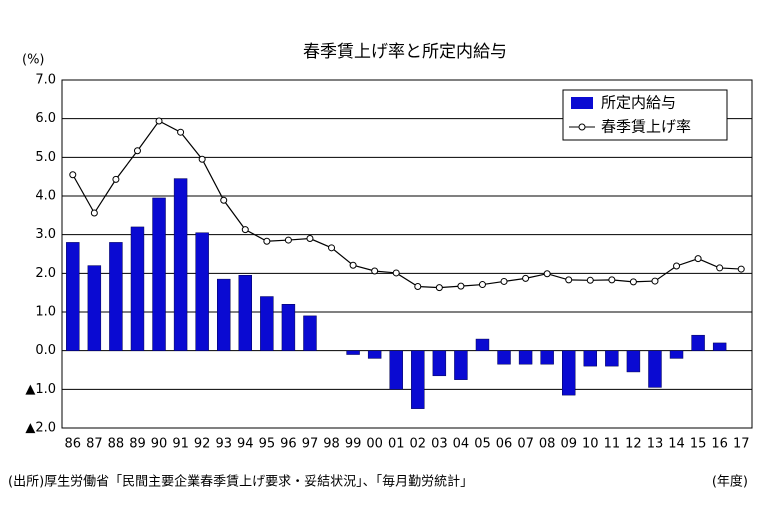 The image size is (776, 530). I want to click on x-tick-label: 08, so click(547, 444).